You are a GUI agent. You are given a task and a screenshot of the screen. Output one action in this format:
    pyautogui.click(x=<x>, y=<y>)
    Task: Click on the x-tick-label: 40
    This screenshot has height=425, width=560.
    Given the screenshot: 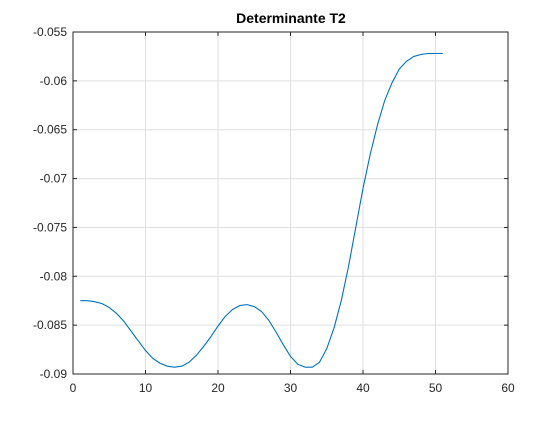 What is the action you would take?
    pyautogui.click(x=363, y=388)
    